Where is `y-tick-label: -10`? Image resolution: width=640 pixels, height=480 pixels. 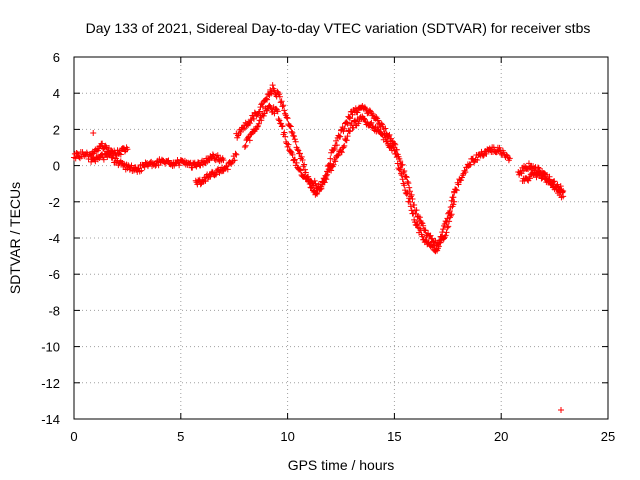 y-tick-label: -10 is located at coordinates (50, 347).